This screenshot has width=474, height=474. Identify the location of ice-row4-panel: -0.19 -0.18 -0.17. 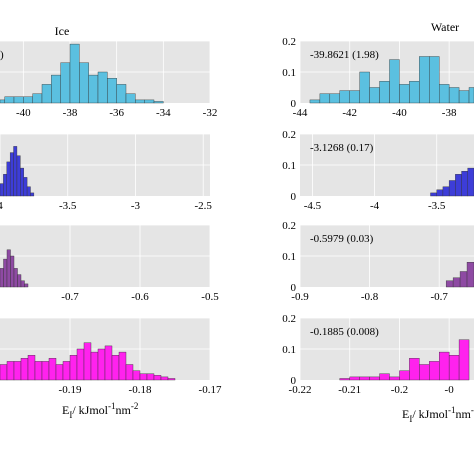
(111, 356).